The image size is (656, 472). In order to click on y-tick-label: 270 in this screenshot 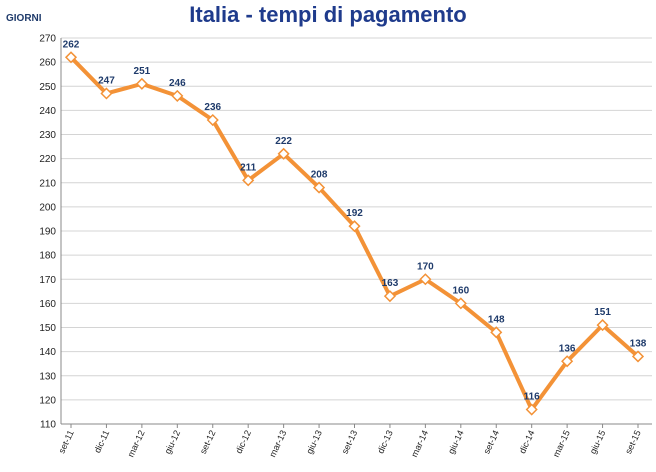, I will do `click(47, 39)`.